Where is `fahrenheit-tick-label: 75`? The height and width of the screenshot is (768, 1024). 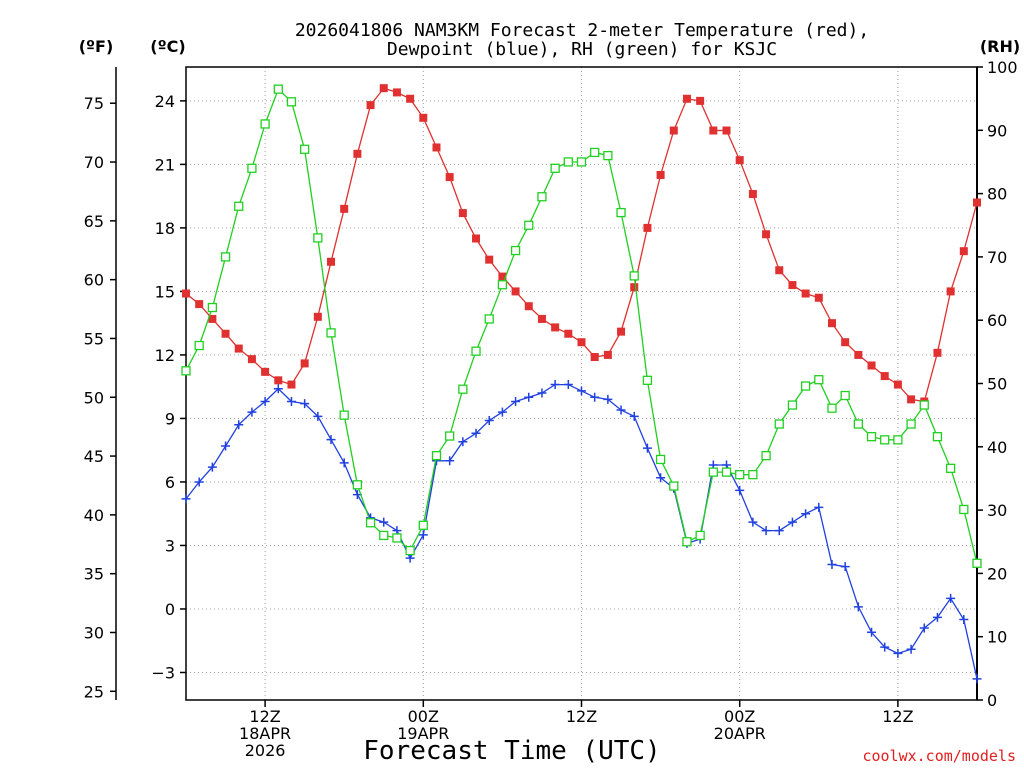 fahrenheit-tick-label: 75 is located at coordinates (94, 103).